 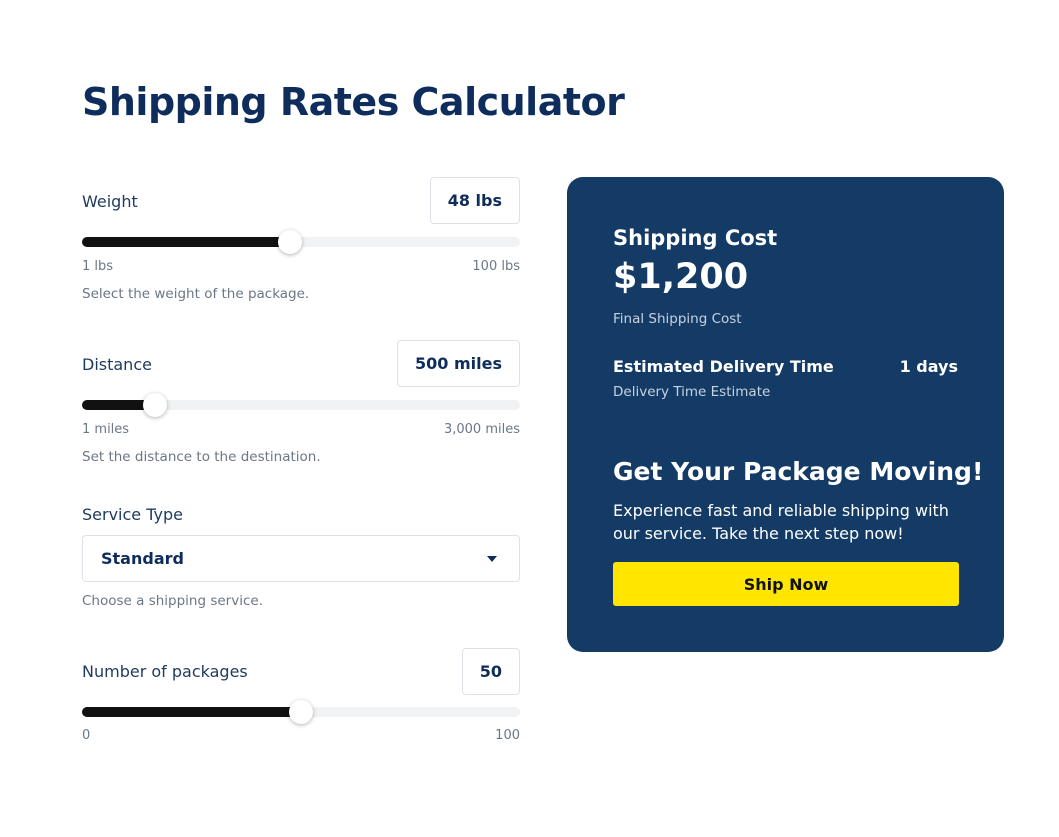 What do you see at coordinates (289, 242) in the screenshot?
I see `weight-slider-thumb` at bounding box center [289, 242].